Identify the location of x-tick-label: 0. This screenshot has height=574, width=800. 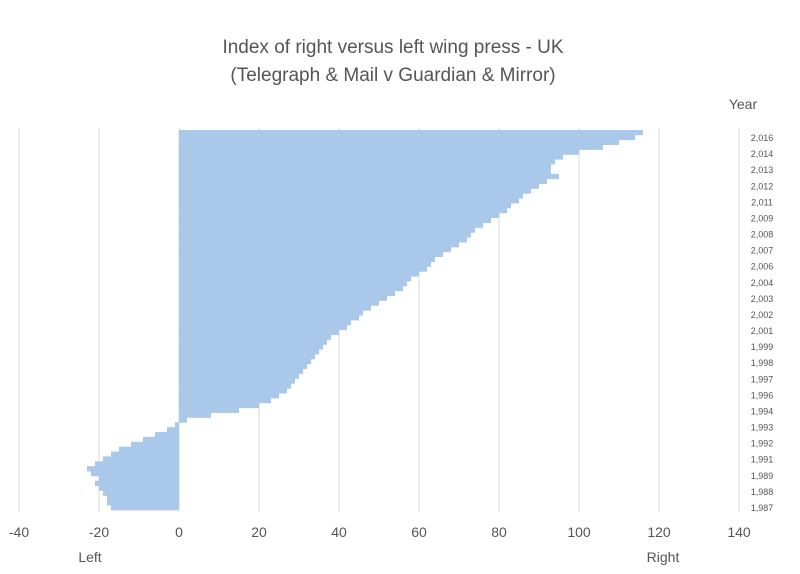
(179, 532).